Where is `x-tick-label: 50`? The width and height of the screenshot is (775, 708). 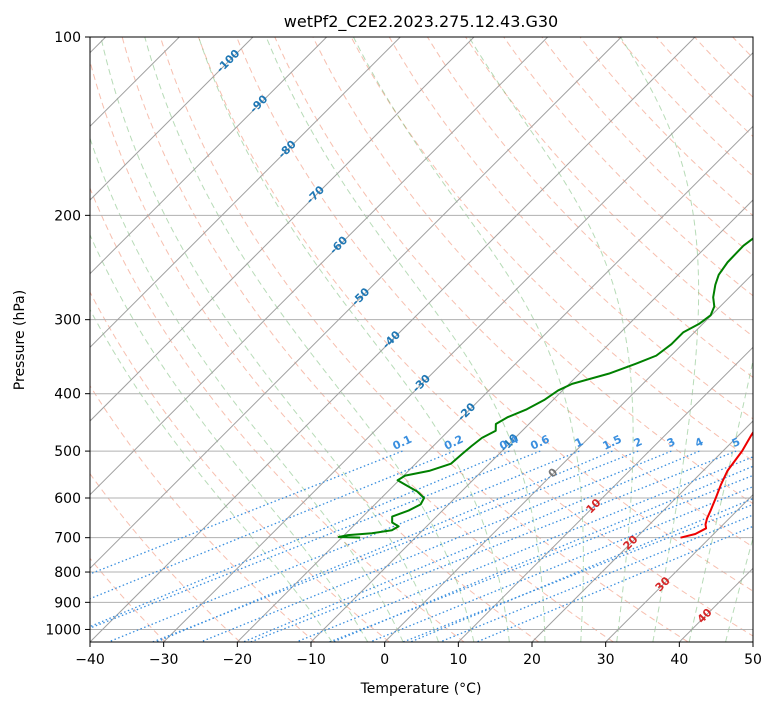 x-tick-label: 50 is located at coordinates (753, 660).